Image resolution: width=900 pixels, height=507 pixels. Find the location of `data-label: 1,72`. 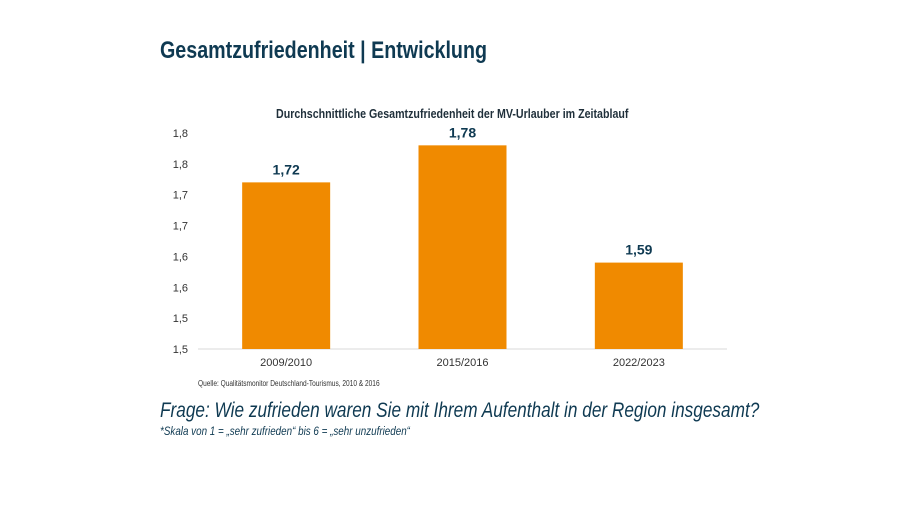

data-label: 1,72 is located at coordinates (286, 169).